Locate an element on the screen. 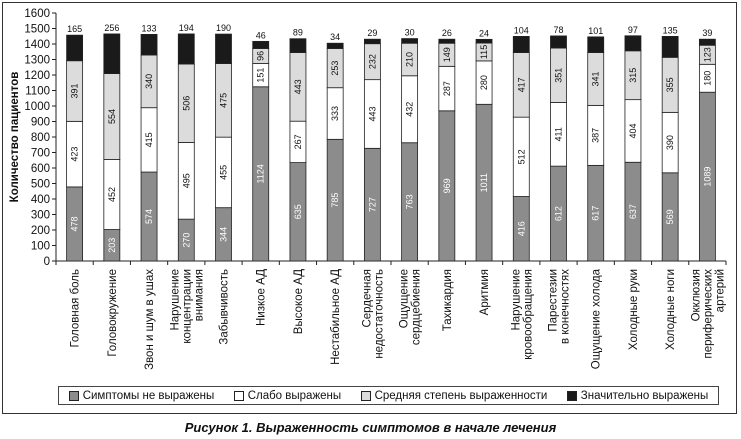  data-label-not-expressed: 270 is located at coordinates (186, 240).